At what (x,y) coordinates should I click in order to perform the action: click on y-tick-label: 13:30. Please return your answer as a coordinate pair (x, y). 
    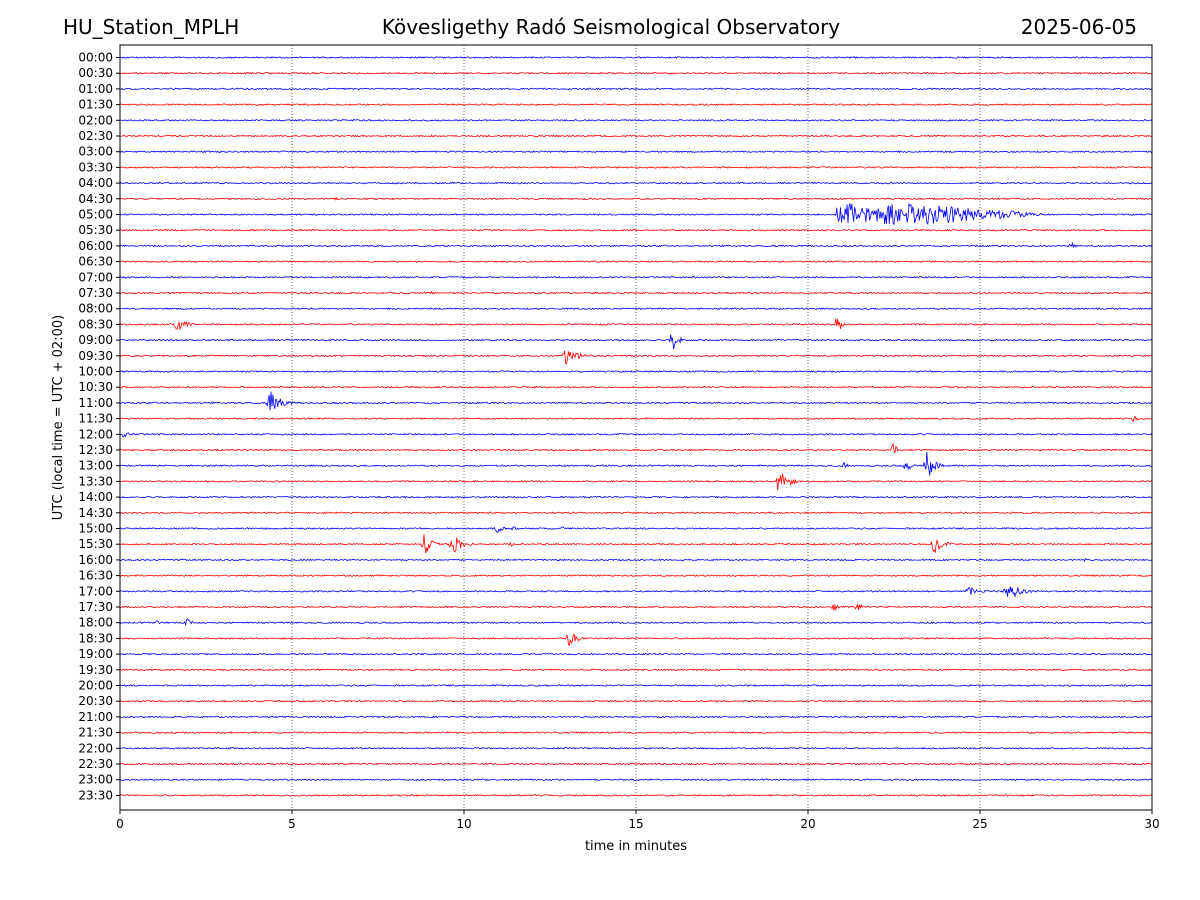
    Looking at the image, I should click on (95, 481).